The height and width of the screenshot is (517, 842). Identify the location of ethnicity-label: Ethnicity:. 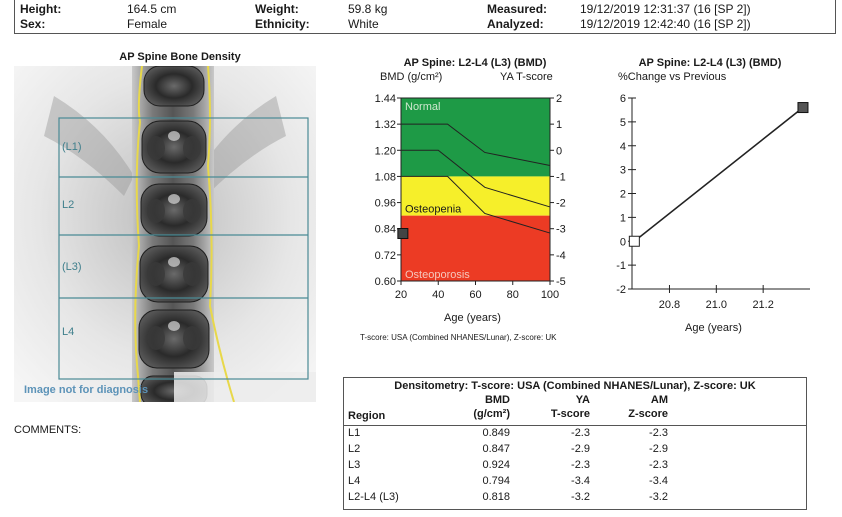
(282, 24).